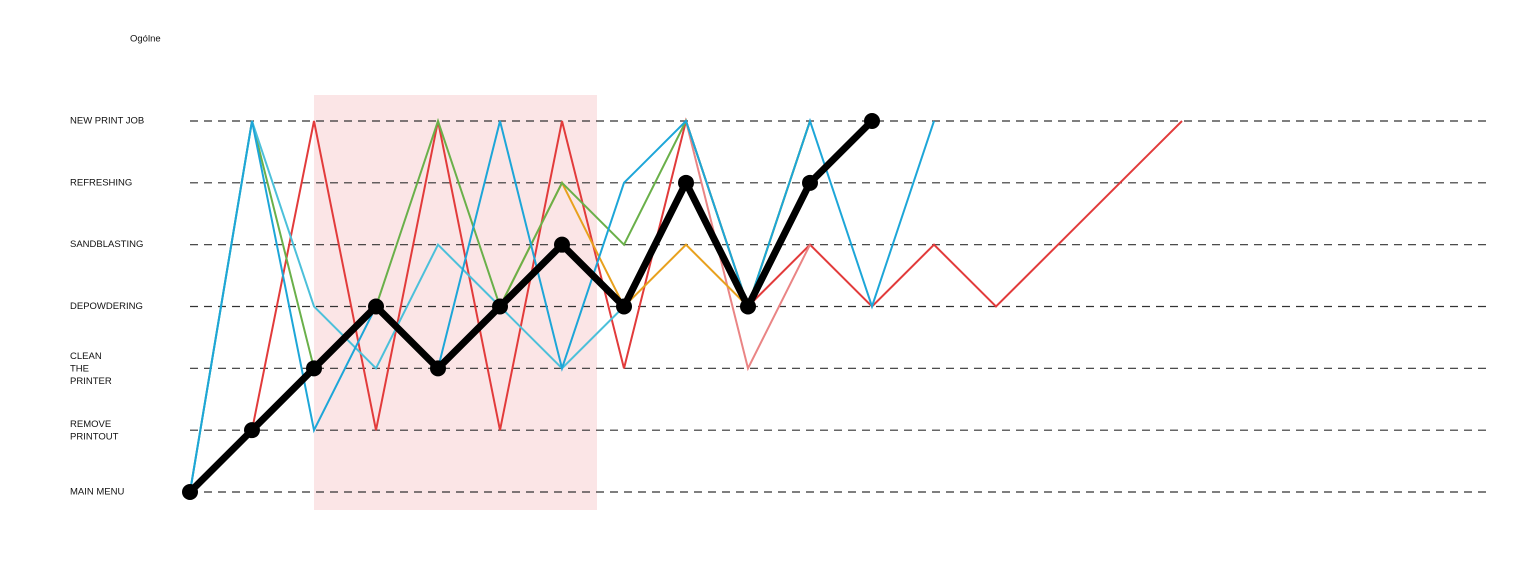 This screenshot has height=562, width=1537. Describe the element at coordinates (91, 368) in the screenshot. I see `y-tick-label: CLEAN THE PRINTER` at that location.